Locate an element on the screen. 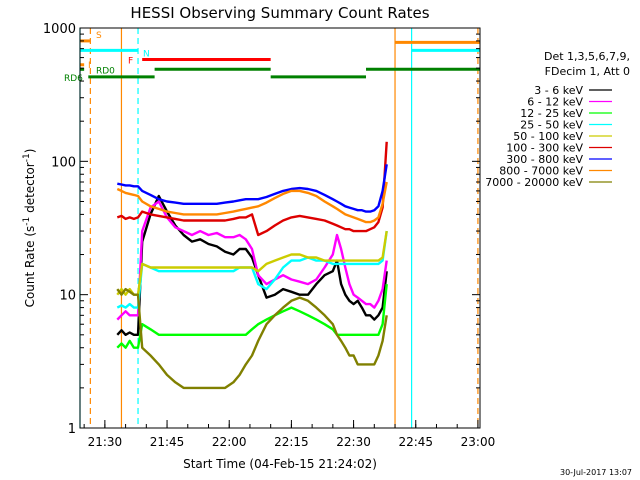 The width and height of the screenshot is (640, 480). x-tick-label-6: 23:00 is located at coordinates (478, 442).